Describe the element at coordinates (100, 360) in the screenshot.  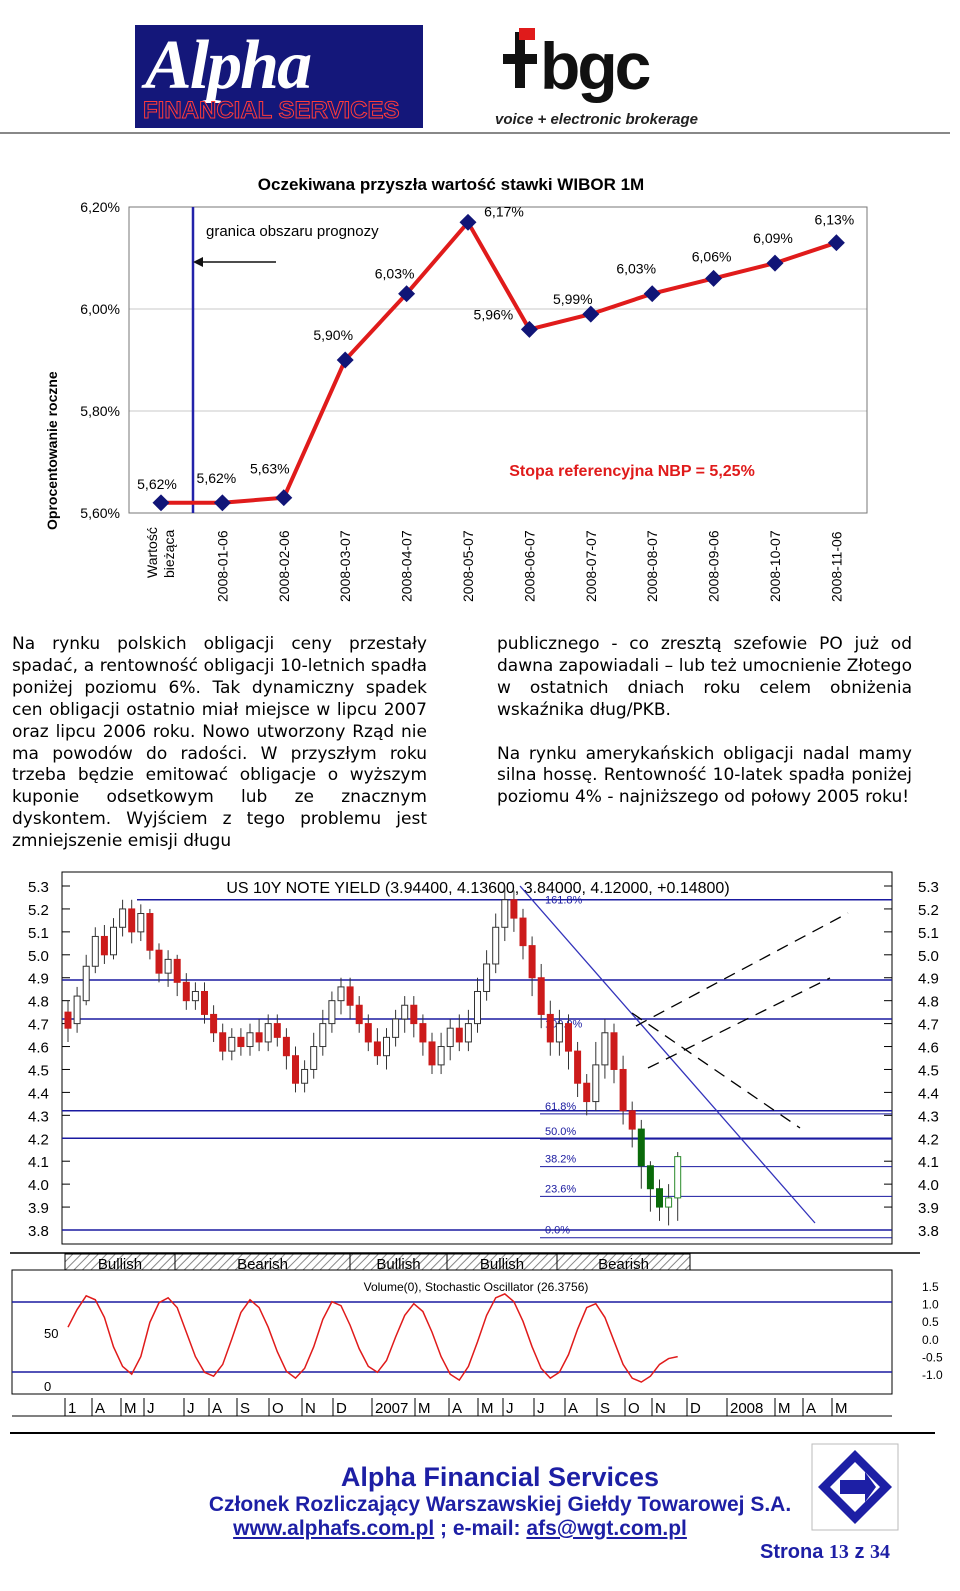
I see `wibor-y-ticks: 5,60% 5,80% 6,00% 6,20%` at that location.